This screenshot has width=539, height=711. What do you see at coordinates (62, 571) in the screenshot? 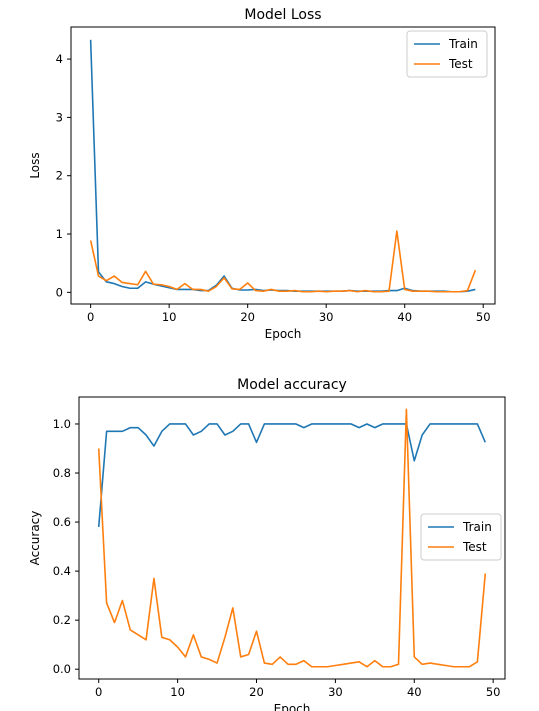
I see `y-tick-label: 0.4` at bounding box center [62, 571].